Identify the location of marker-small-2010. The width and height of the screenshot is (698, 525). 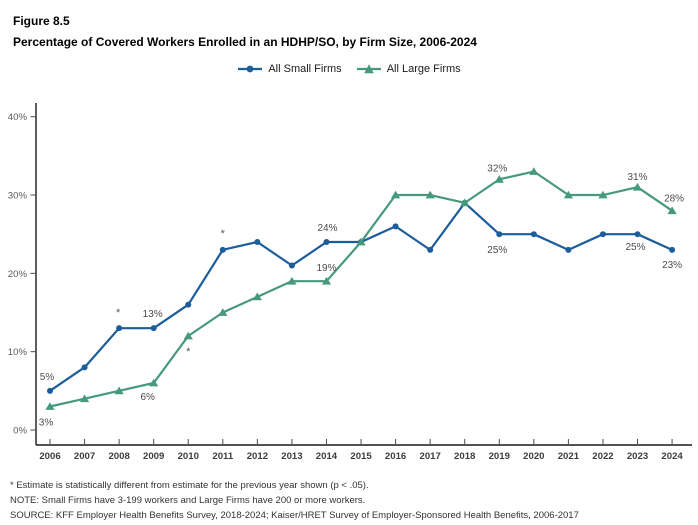
(188, 304).